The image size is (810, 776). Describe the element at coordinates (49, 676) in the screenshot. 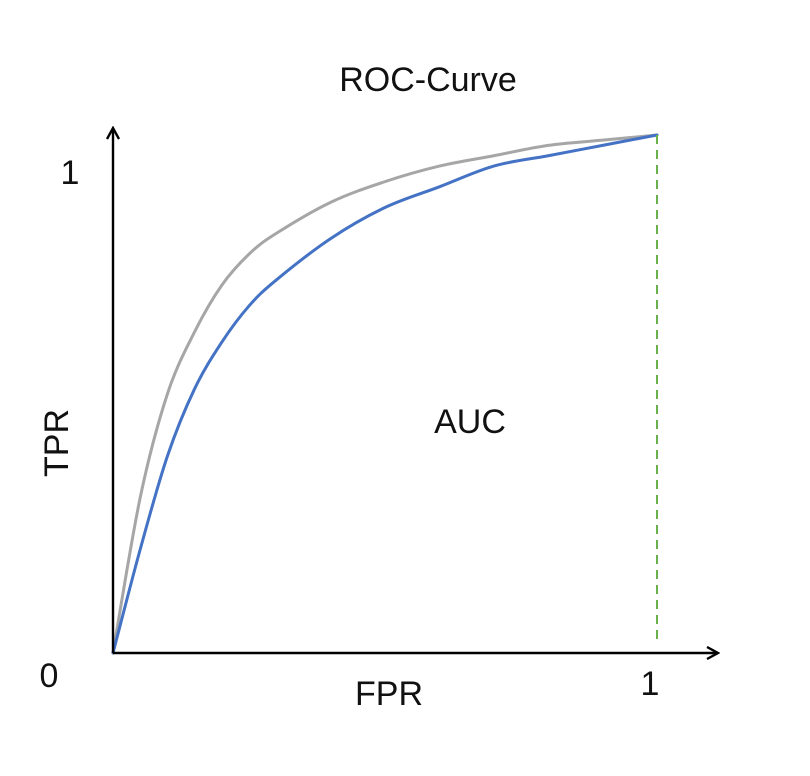

I see `x-tick-label-0: 0` at that location.